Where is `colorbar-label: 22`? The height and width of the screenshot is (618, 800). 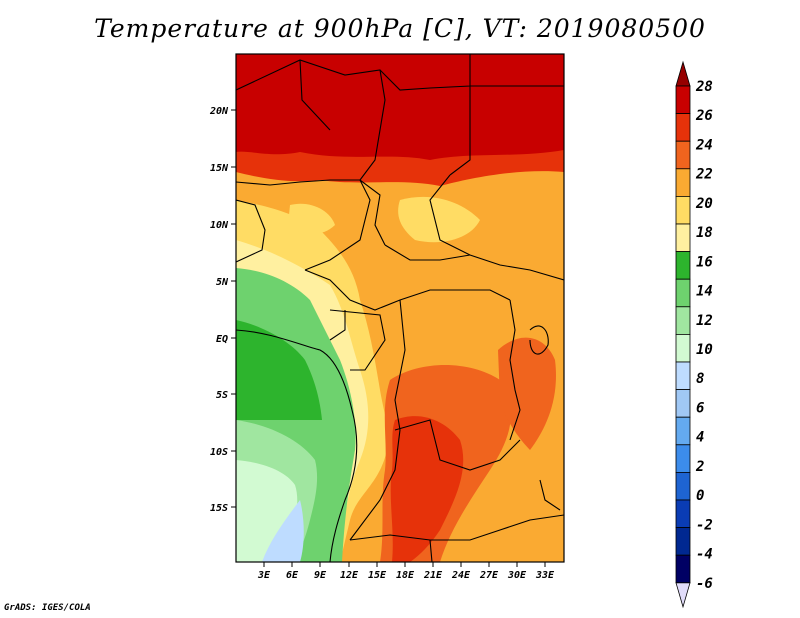 colorbar-label: 22 is located at coordinates (704, 175).